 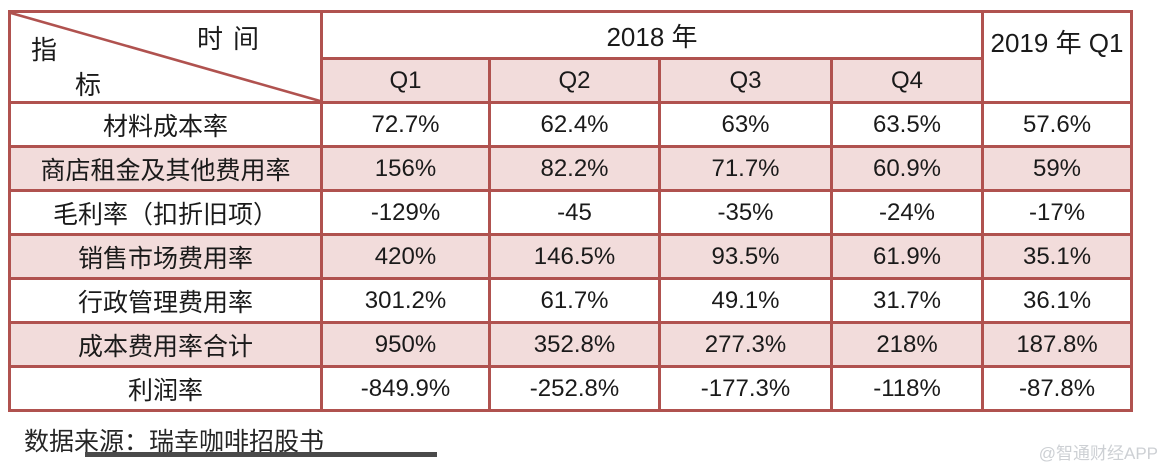 What do you see at coordinates (165, 168) in the screenshot?
I see `row-label: 商店租金及其他费用率` at bounding box center [165, 168].